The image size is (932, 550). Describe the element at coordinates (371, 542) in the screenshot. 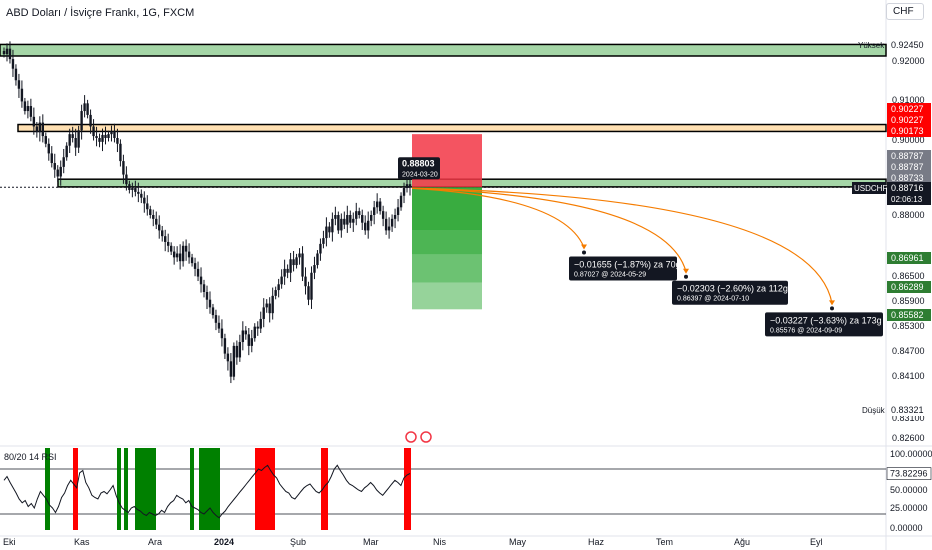

I see `time-tick: Mar` at that location.